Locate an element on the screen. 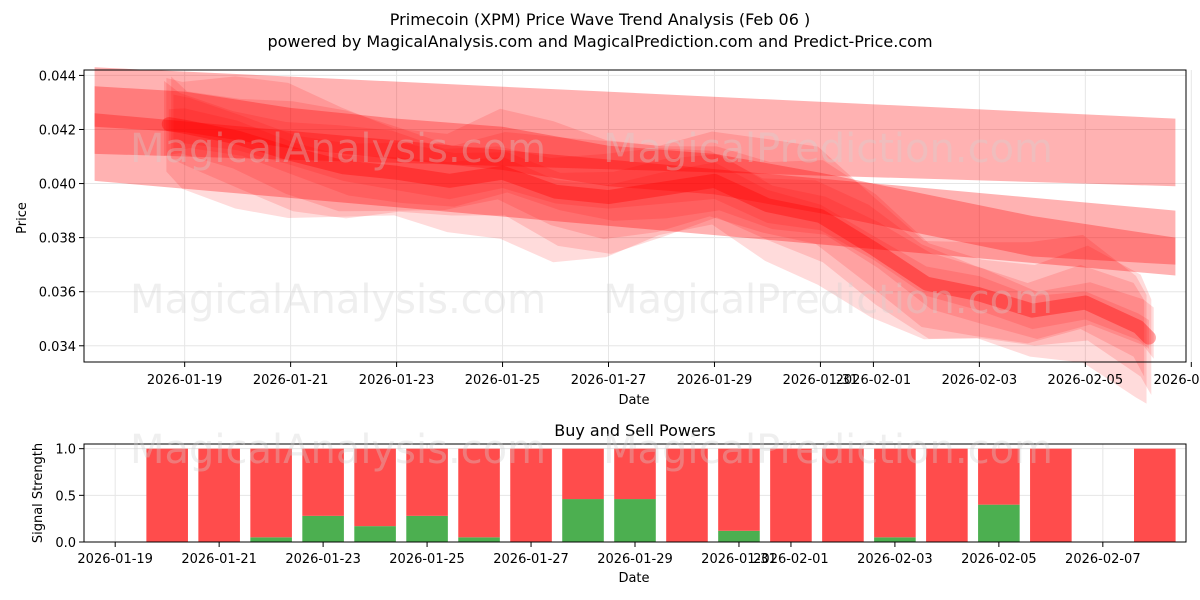 This screenshot has width=1200, height=600. bottom-x-axis-label: Date is located at coordinates (633, 578).